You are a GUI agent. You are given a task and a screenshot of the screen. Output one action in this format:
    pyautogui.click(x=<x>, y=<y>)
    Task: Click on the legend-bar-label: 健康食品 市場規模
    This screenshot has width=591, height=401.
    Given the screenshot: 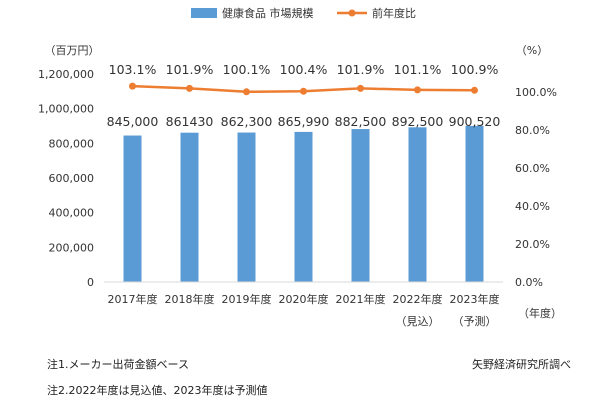 What is the action you would take?
    pyautogui.click(x=268, y=13)
    